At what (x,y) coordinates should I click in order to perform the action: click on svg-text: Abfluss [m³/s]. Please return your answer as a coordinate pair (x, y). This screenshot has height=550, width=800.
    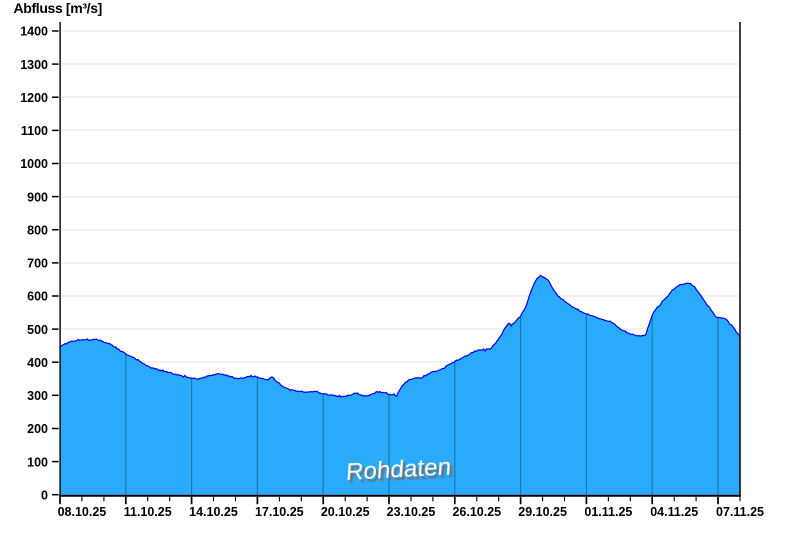
    Looking at the image, I should click on (58, 8).